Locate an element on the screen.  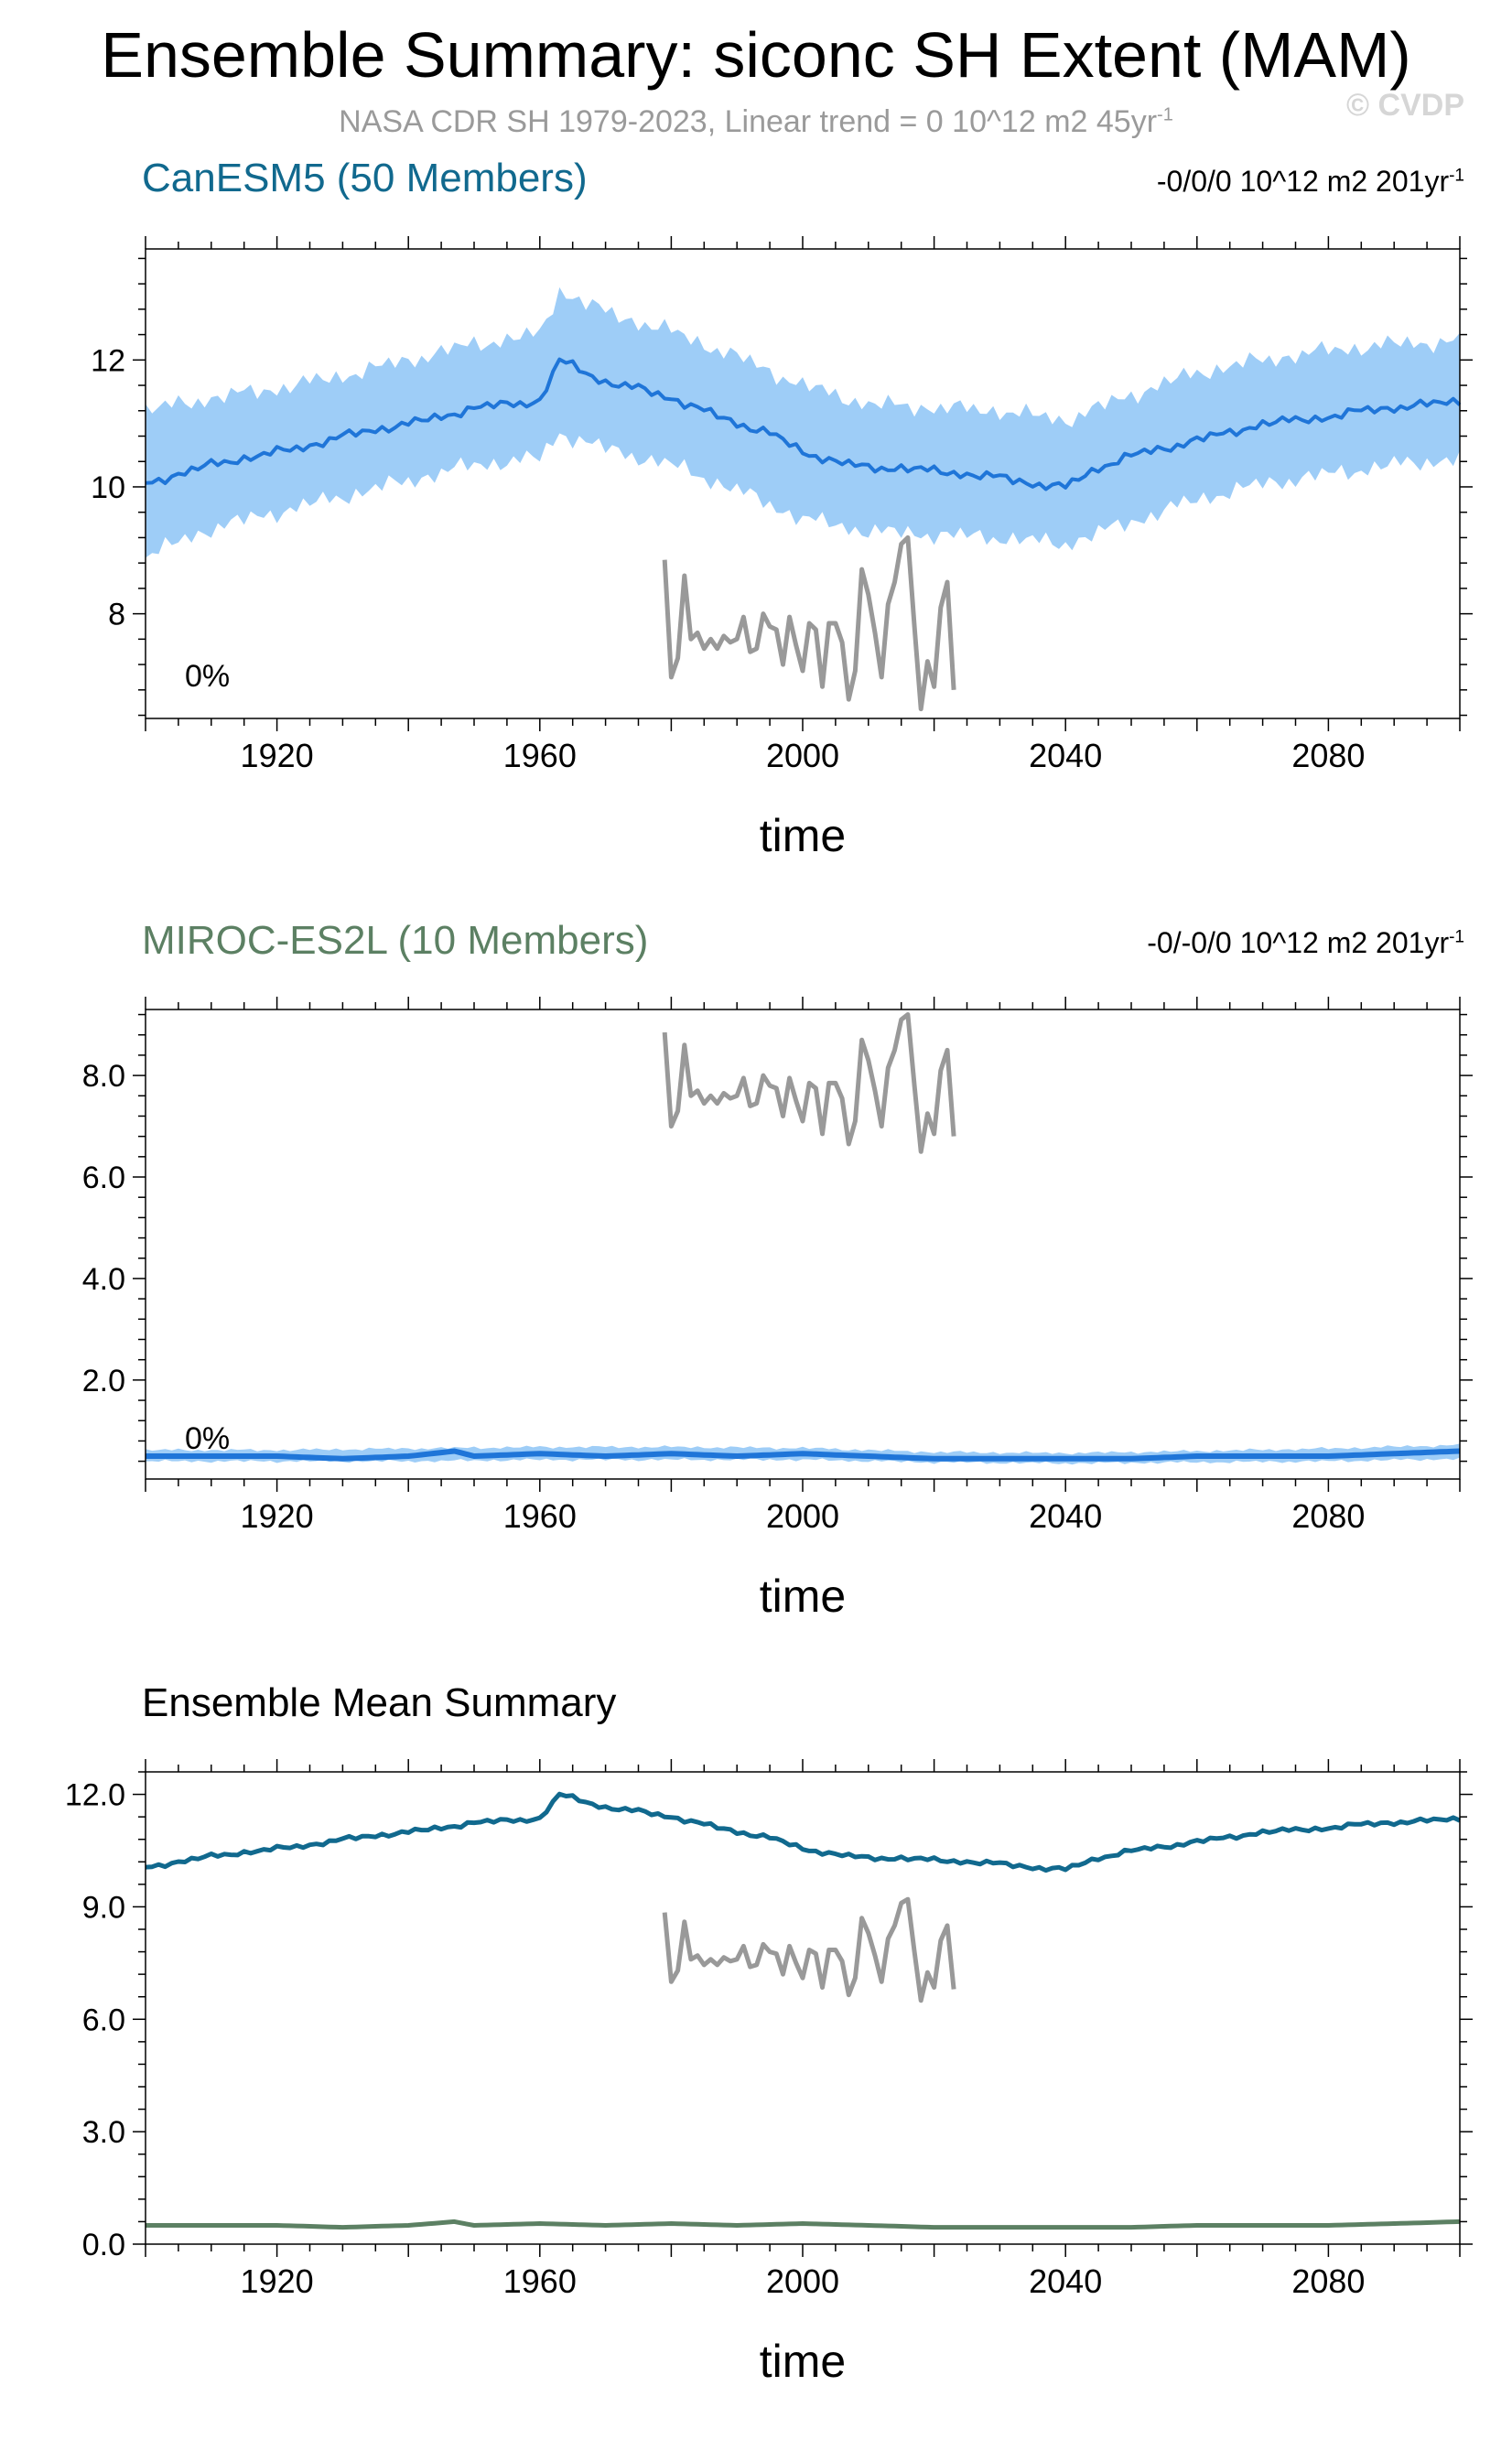
y-tick-label: 8.0 is located at coordinates (103, 1076).